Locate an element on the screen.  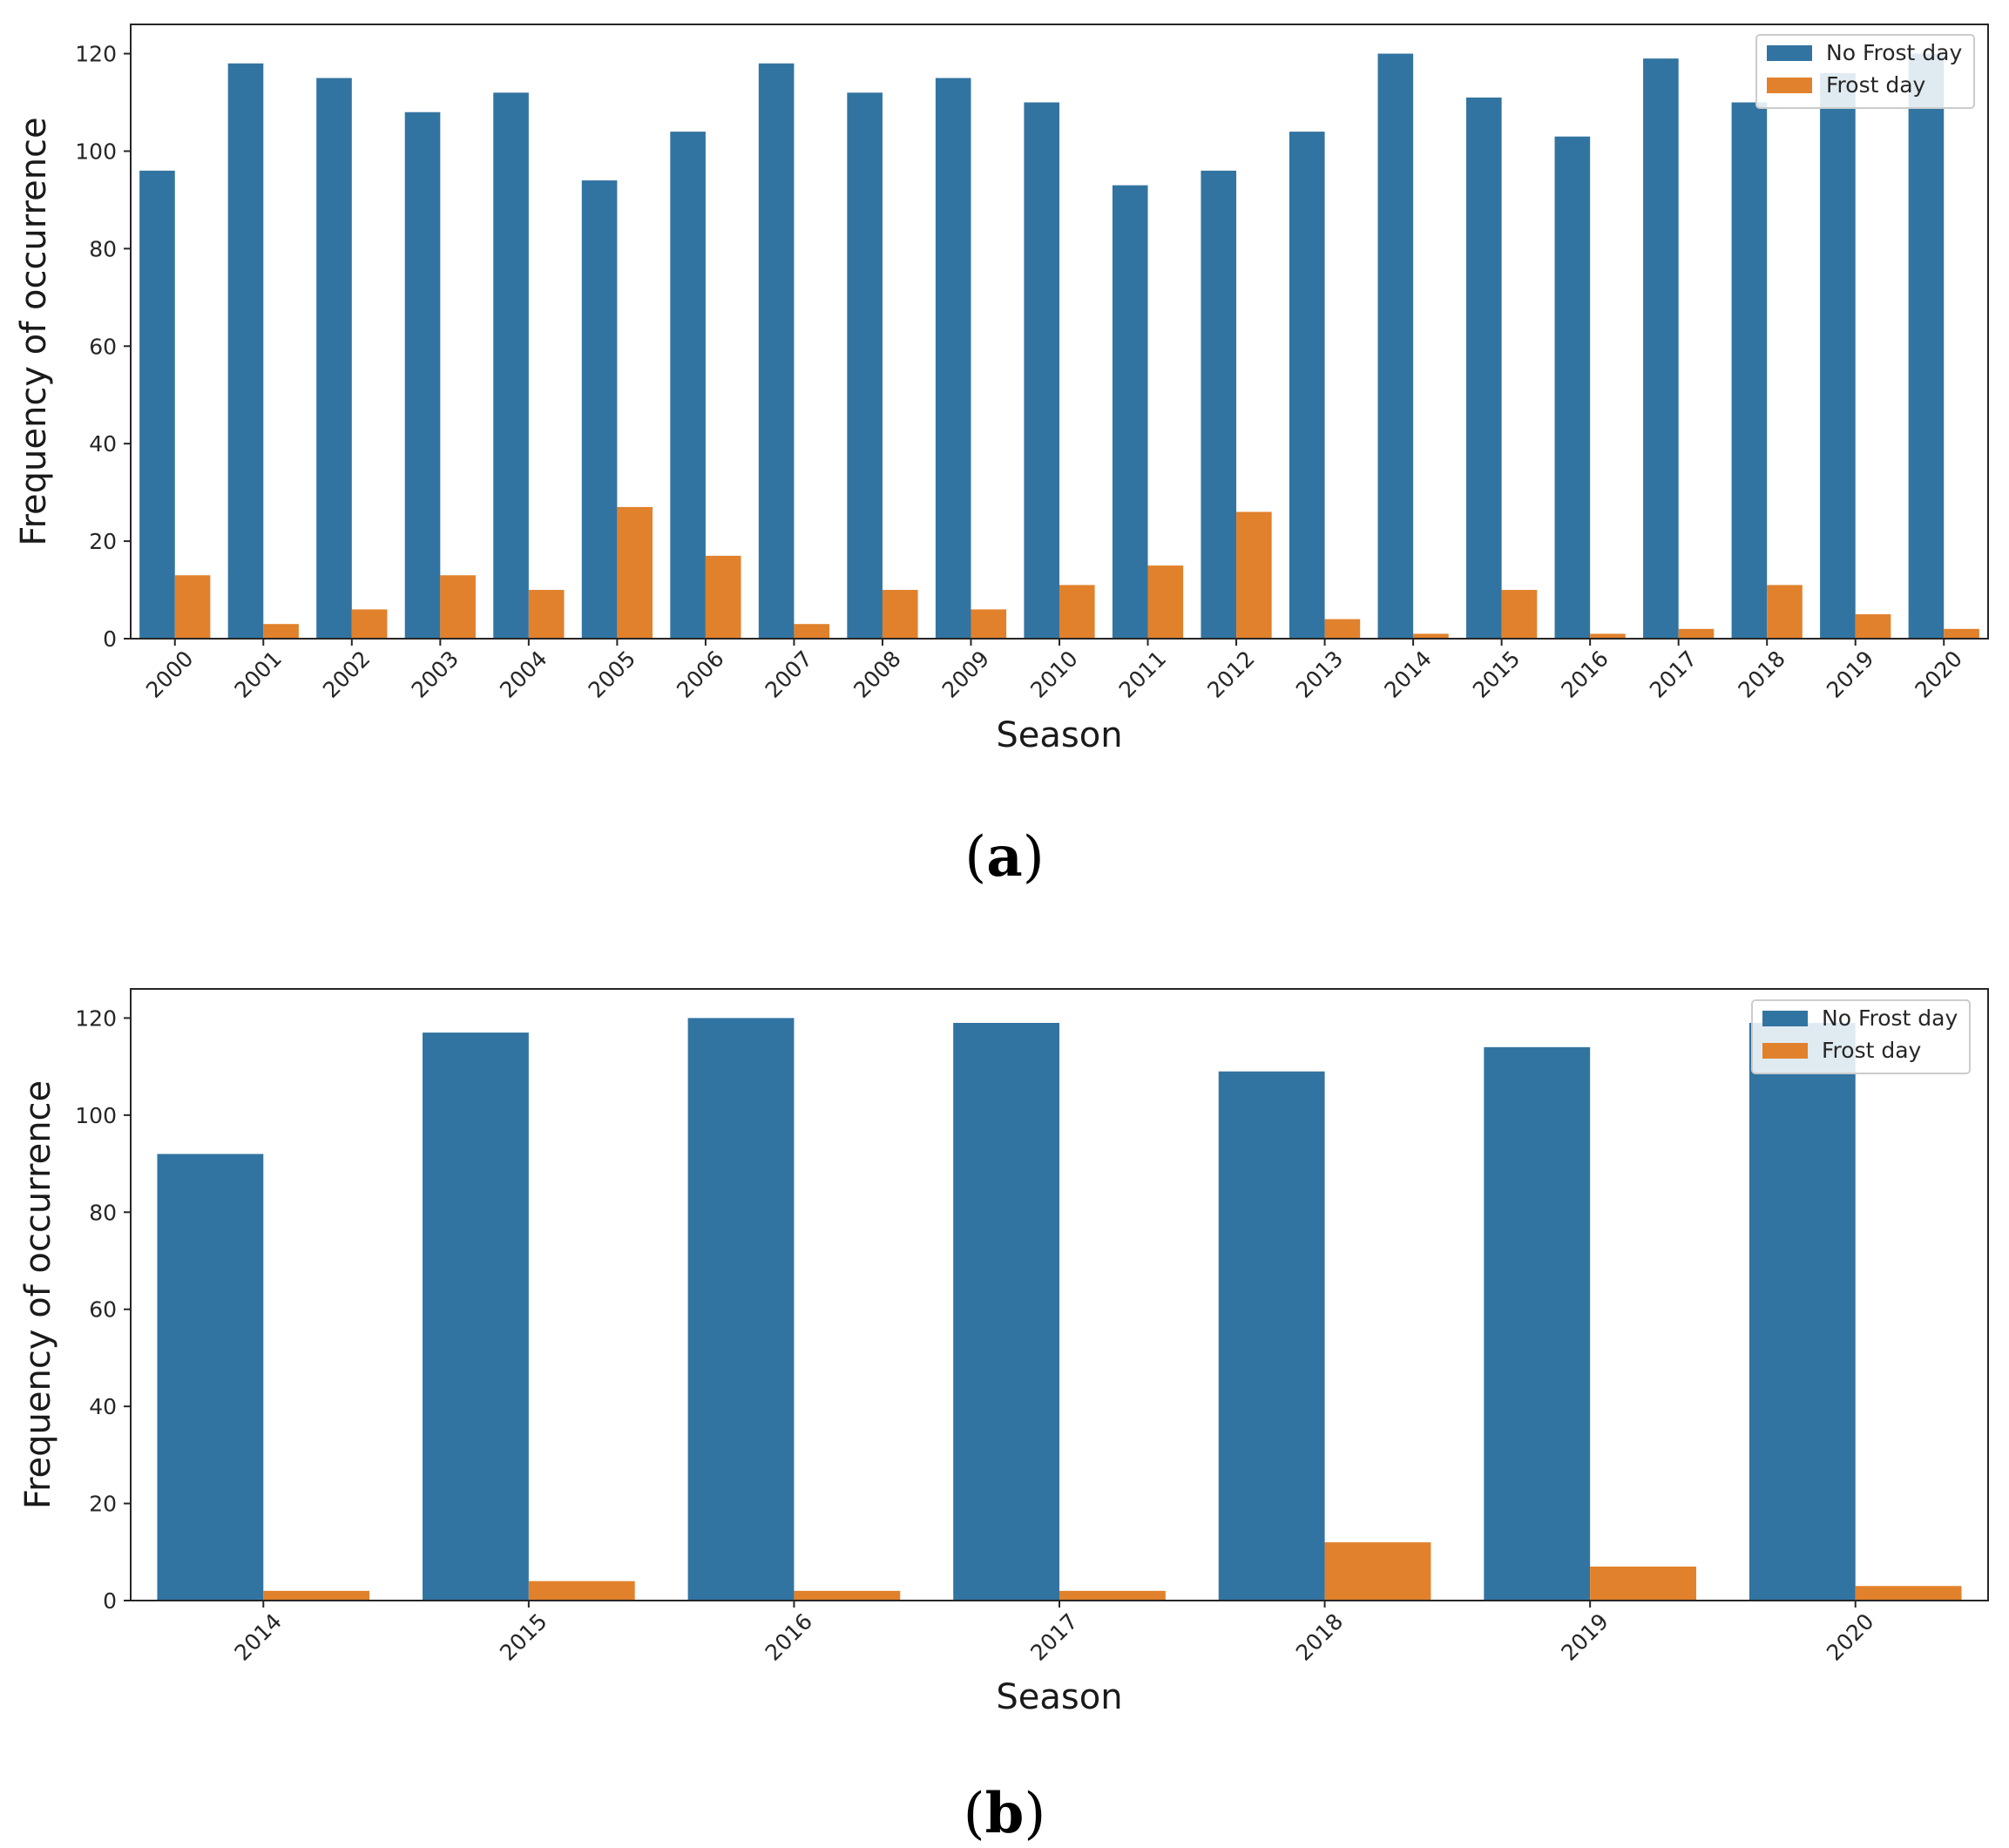
bar-no-frost-2011 is located at coordinates (1130, 412).